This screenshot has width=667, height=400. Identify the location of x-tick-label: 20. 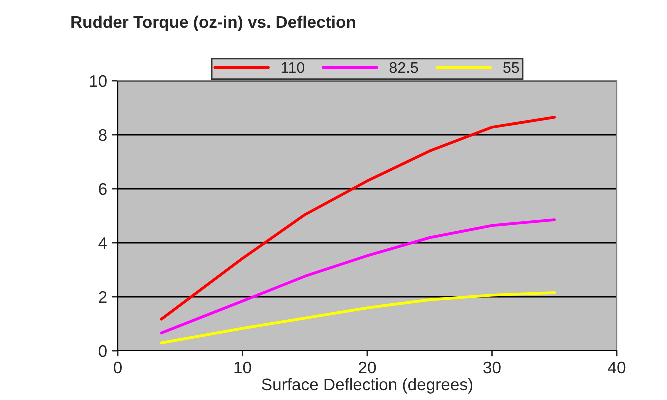
(367, 368).